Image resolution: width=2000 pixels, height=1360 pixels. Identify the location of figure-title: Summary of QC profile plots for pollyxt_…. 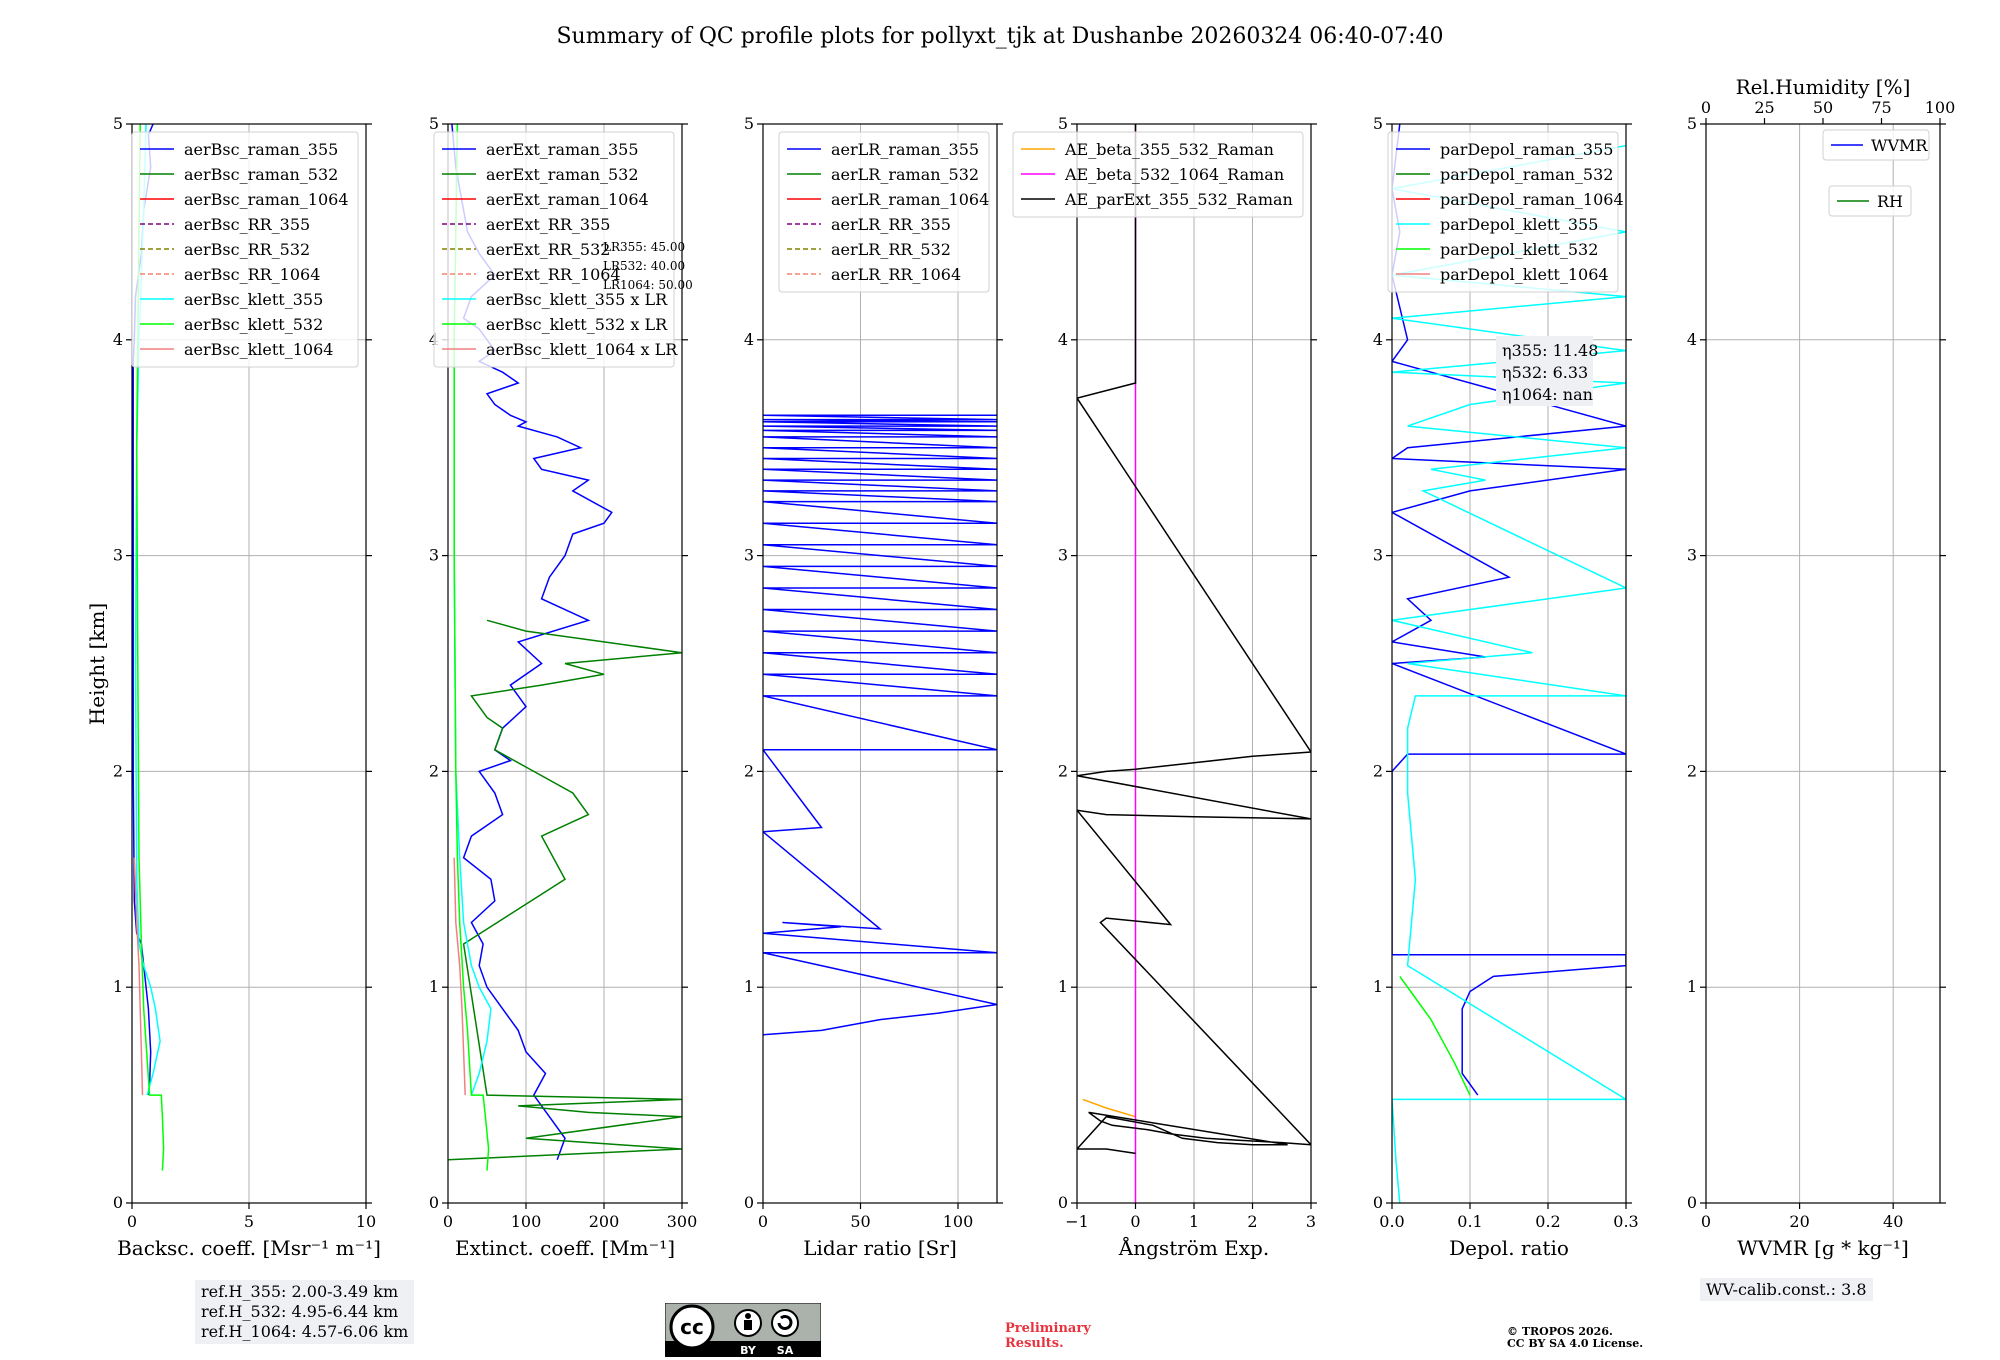
(999, 36).